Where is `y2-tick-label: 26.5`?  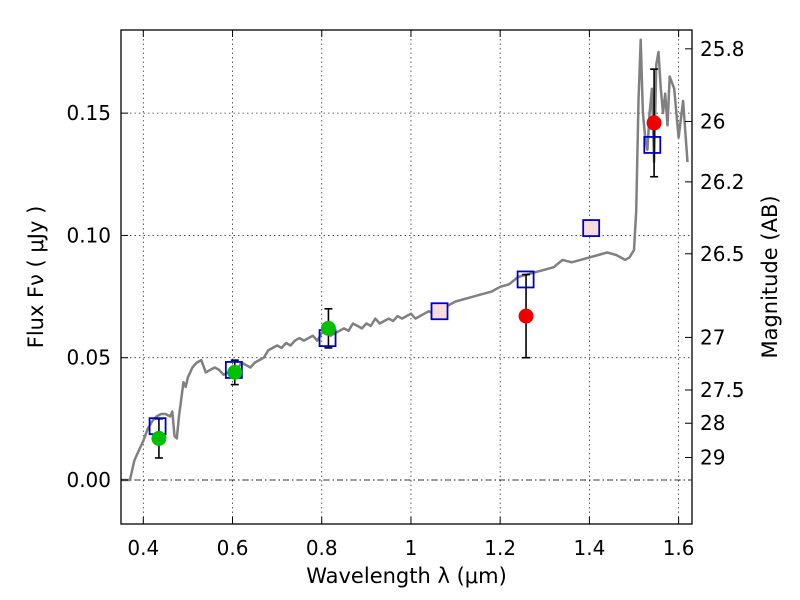
y2-tick-label: 26.5 is located at coordinates (722, 254).